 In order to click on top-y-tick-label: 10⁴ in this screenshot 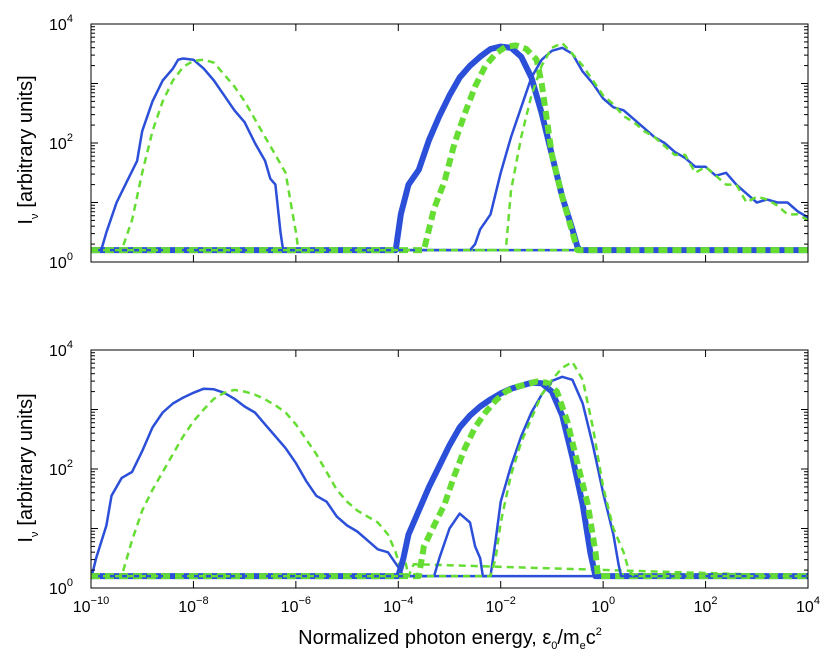, I will do `click(61, 23)`.